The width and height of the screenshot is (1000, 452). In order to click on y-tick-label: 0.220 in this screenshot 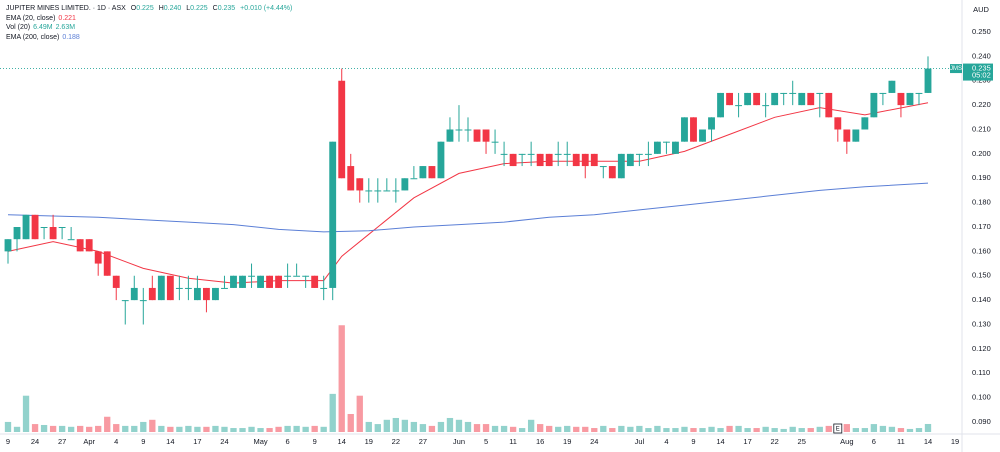, I will do `click(981, 104)`.